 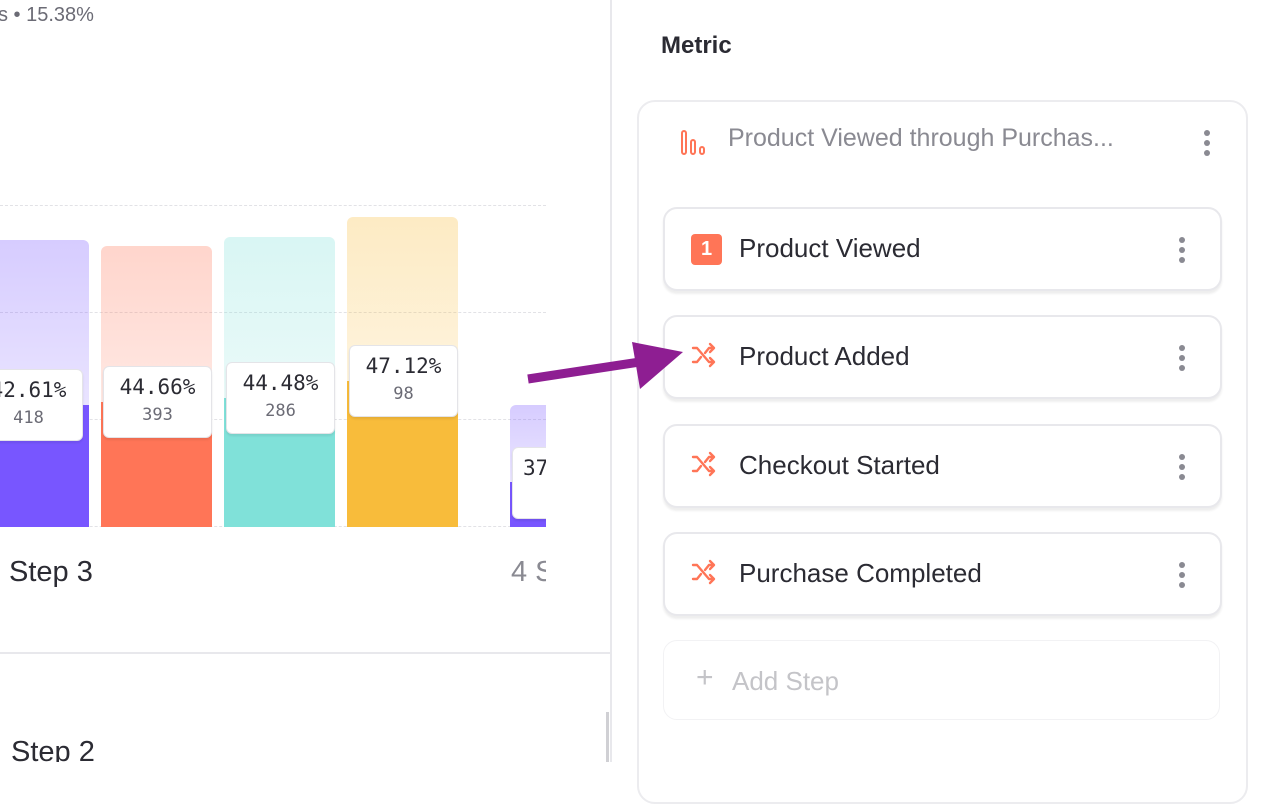 I want to click on bar-percent: 37, so click(x=534, y=468).